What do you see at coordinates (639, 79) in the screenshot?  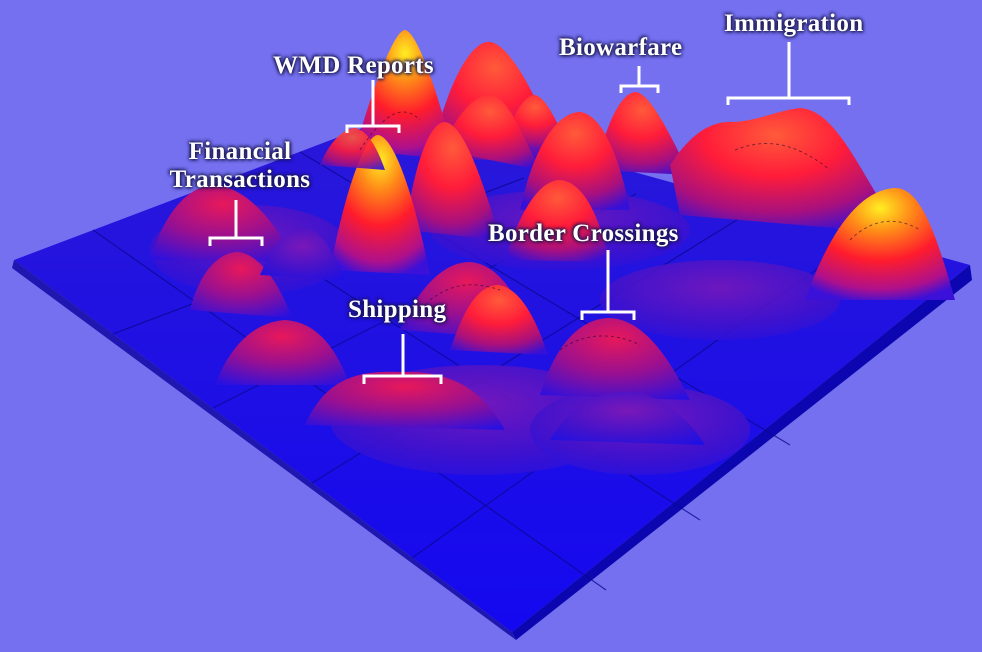 I see `bracket-biowarfare` at bounding box center [639, 79].